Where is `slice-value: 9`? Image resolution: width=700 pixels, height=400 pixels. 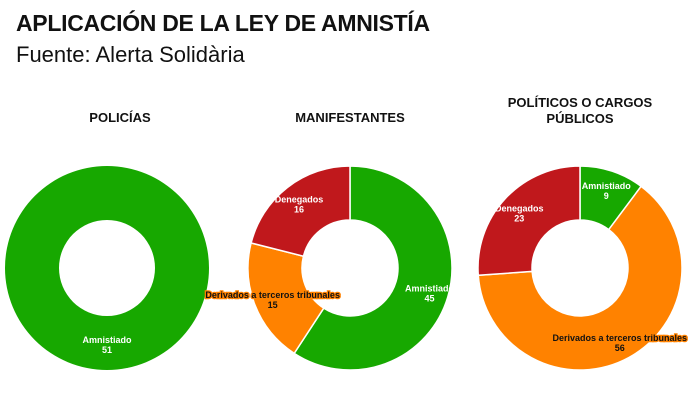
slice-value: 9 is located at coordinates (606, 196).